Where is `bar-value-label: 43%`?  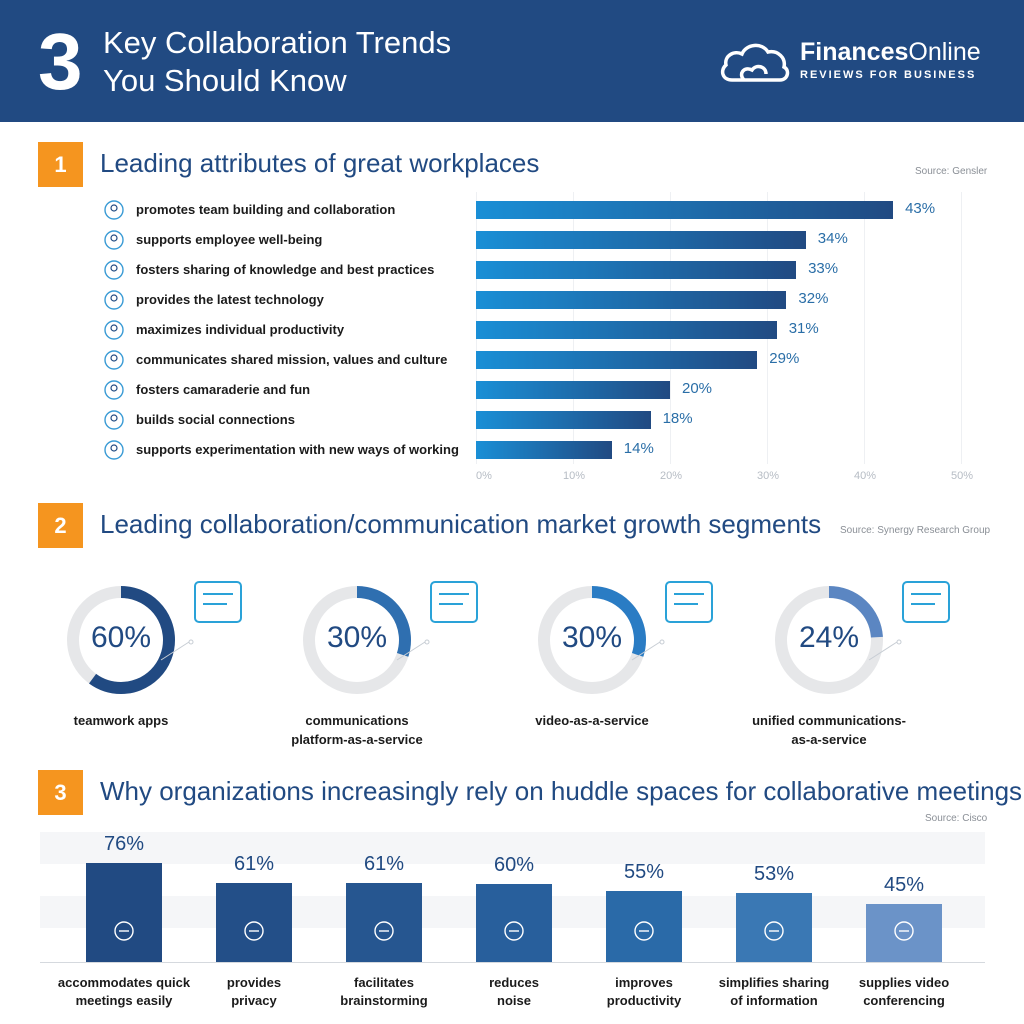
bar-value-label: 43% is located at coordinates (920, 208).